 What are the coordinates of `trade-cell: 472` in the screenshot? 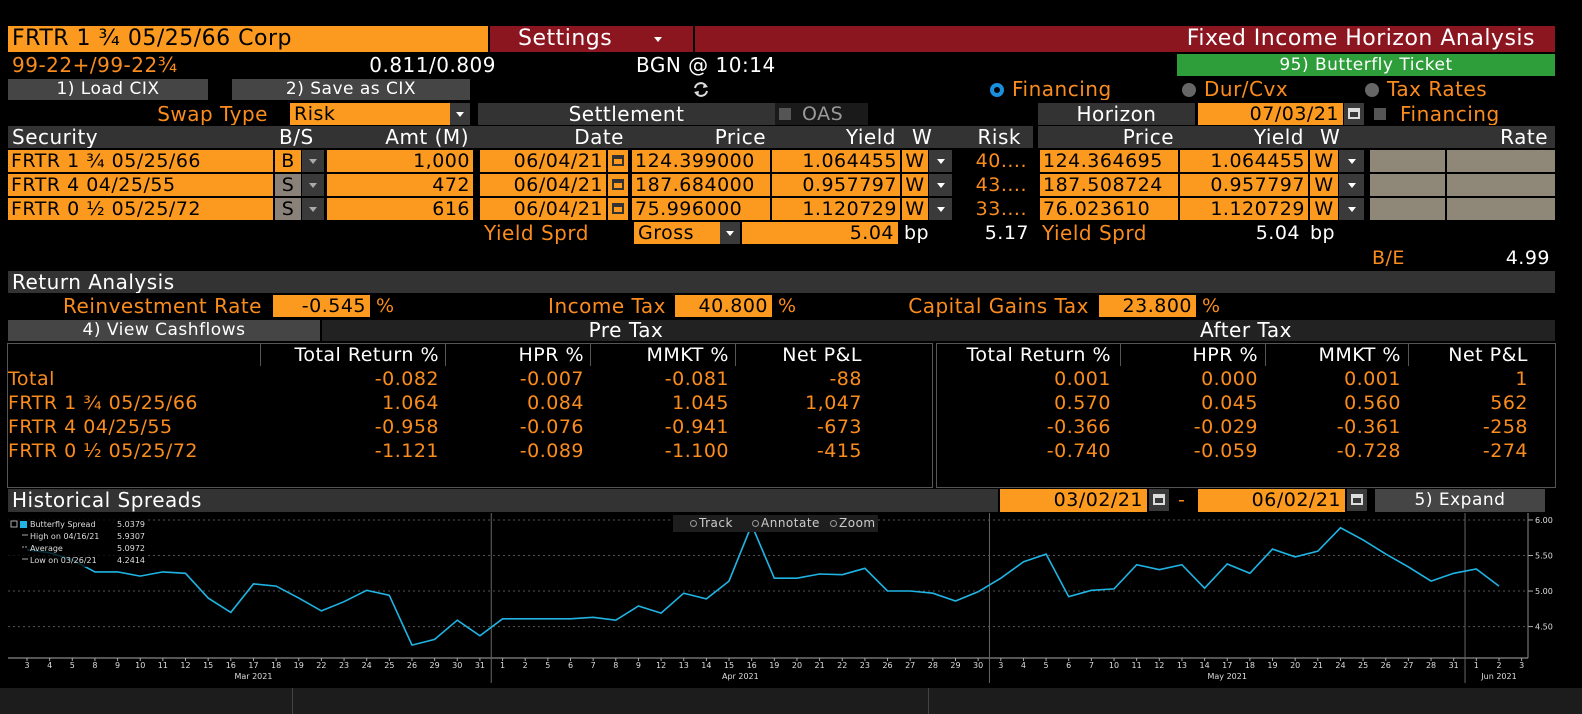 It's located at (400, 185).